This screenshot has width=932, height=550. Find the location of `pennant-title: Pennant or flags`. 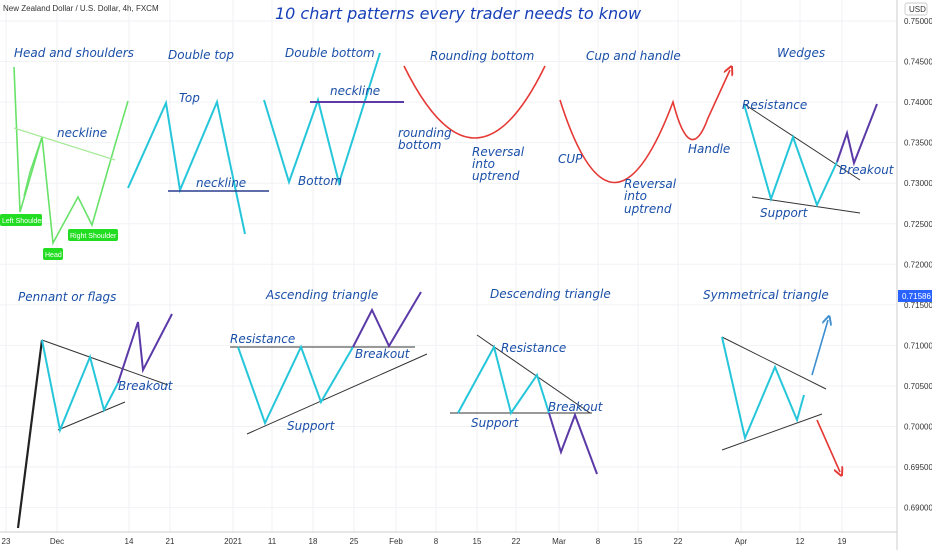

pennant-title: Pennant or flags is located at coordinates (67, 297).